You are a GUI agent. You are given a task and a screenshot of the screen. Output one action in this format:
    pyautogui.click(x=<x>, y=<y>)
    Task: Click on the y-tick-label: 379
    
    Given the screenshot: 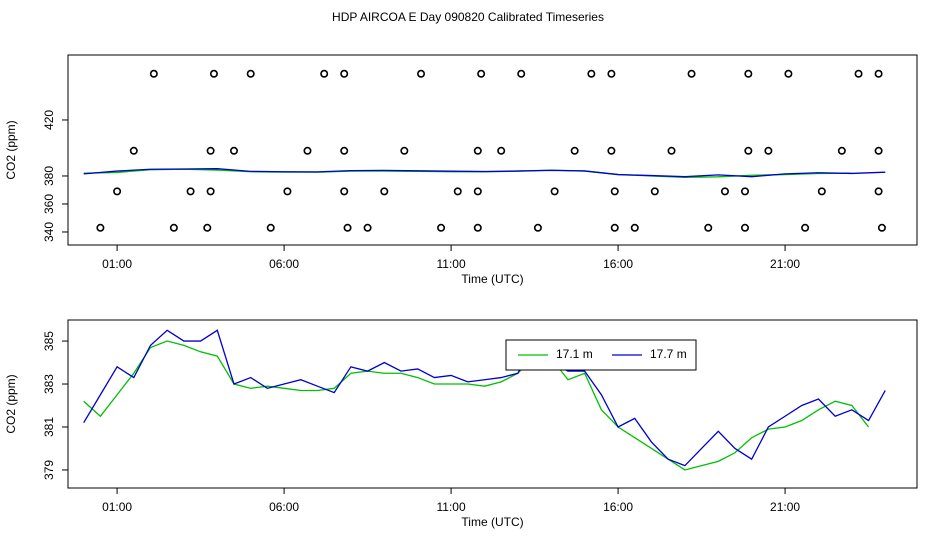 What is the action you would take?
    pyautogui.click(x=49, y=470)
    